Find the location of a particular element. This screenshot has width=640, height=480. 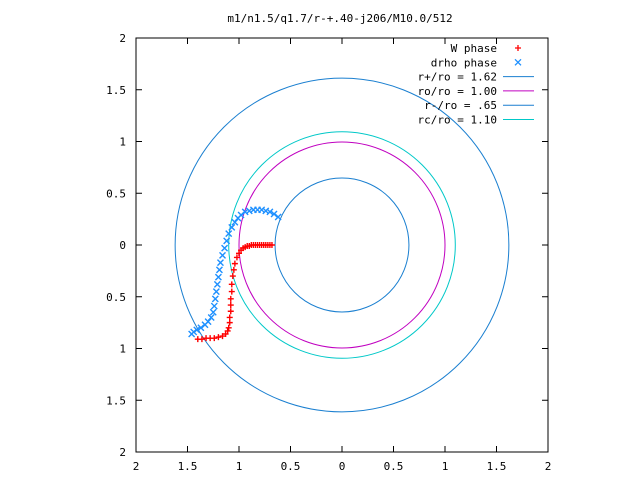

legend-label: drho phase is located at coordinates (464, 62).